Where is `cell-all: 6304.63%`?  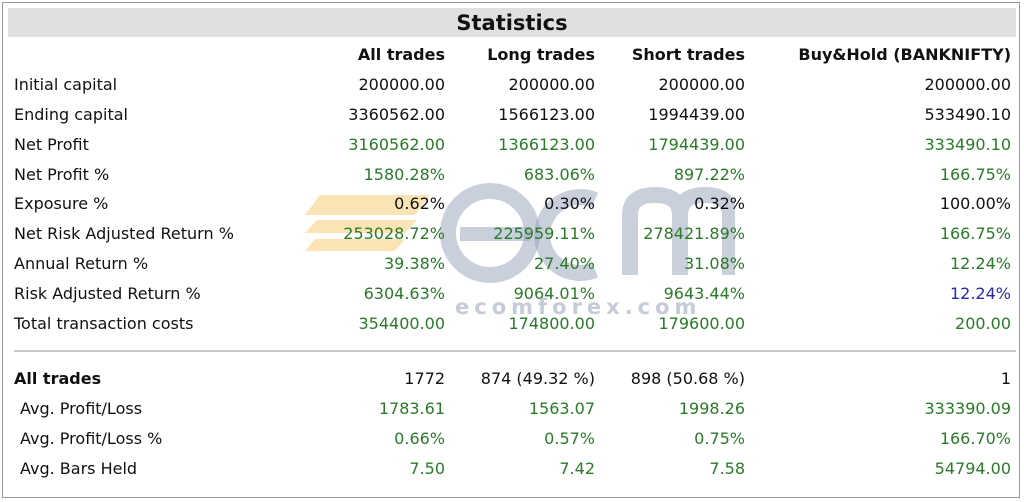 cell-all: 6304.63% is located at coordinates (404, 293).